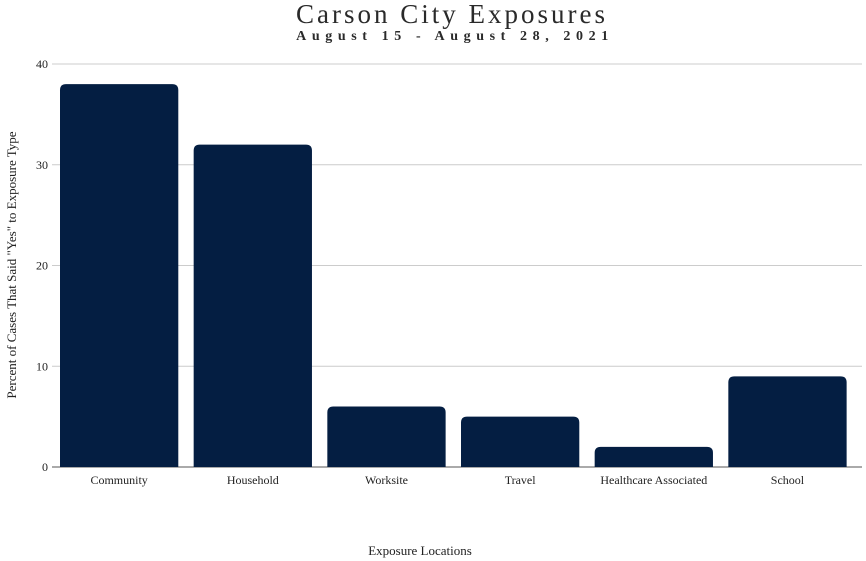 Image resolution: width=866 pixels, height=561 pixels. What do you see at coordinates (119, 276) in the screenshot?
I see `bar-community` at bounding box center [119, 276].